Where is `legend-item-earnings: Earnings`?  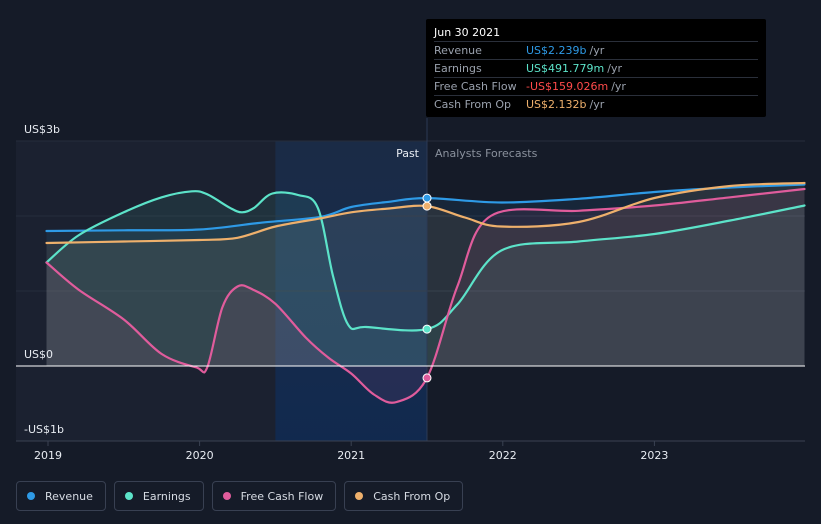
legend-item-earnings: Earnings is located at coordinates (158, 496).